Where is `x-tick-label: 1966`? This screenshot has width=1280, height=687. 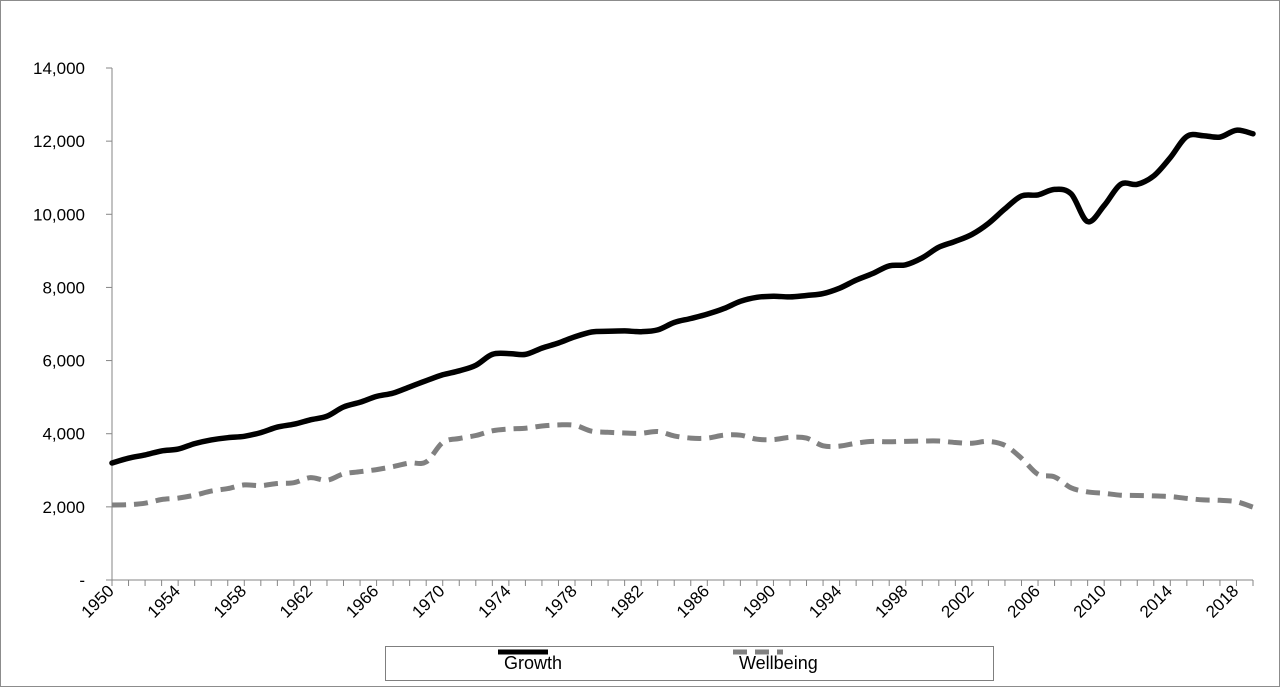 x-tick-label: 1966 is located at coordinates (362, 601).